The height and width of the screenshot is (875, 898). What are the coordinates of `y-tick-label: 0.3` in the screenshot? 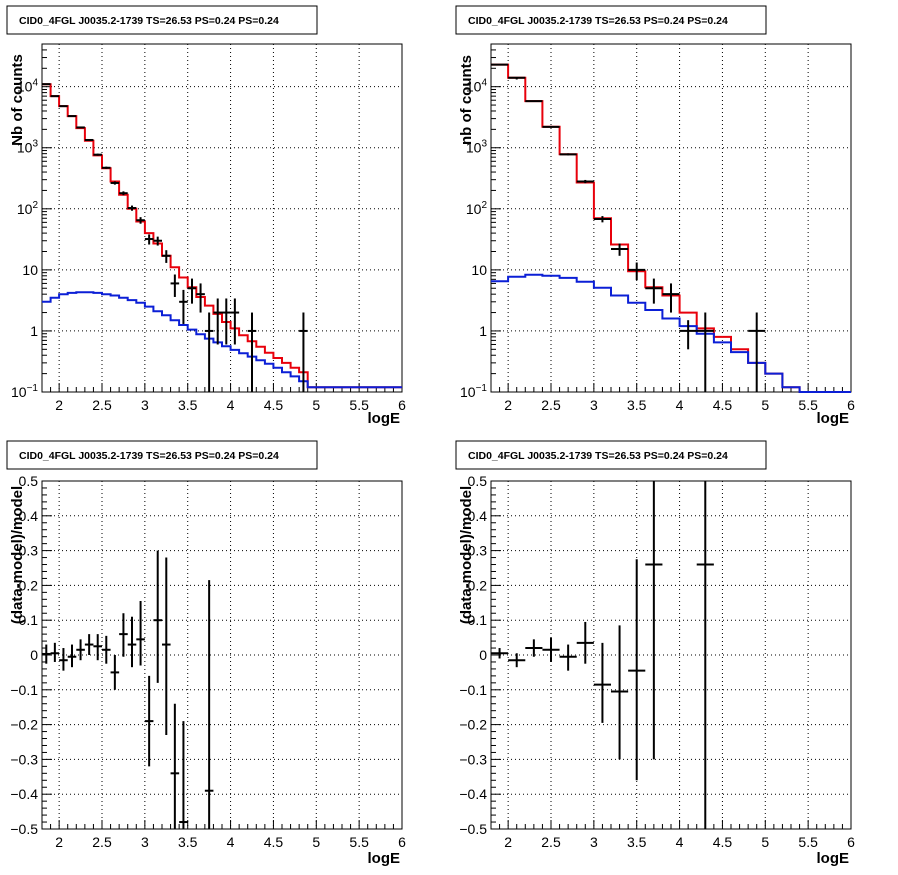 It's located at (478, 551).